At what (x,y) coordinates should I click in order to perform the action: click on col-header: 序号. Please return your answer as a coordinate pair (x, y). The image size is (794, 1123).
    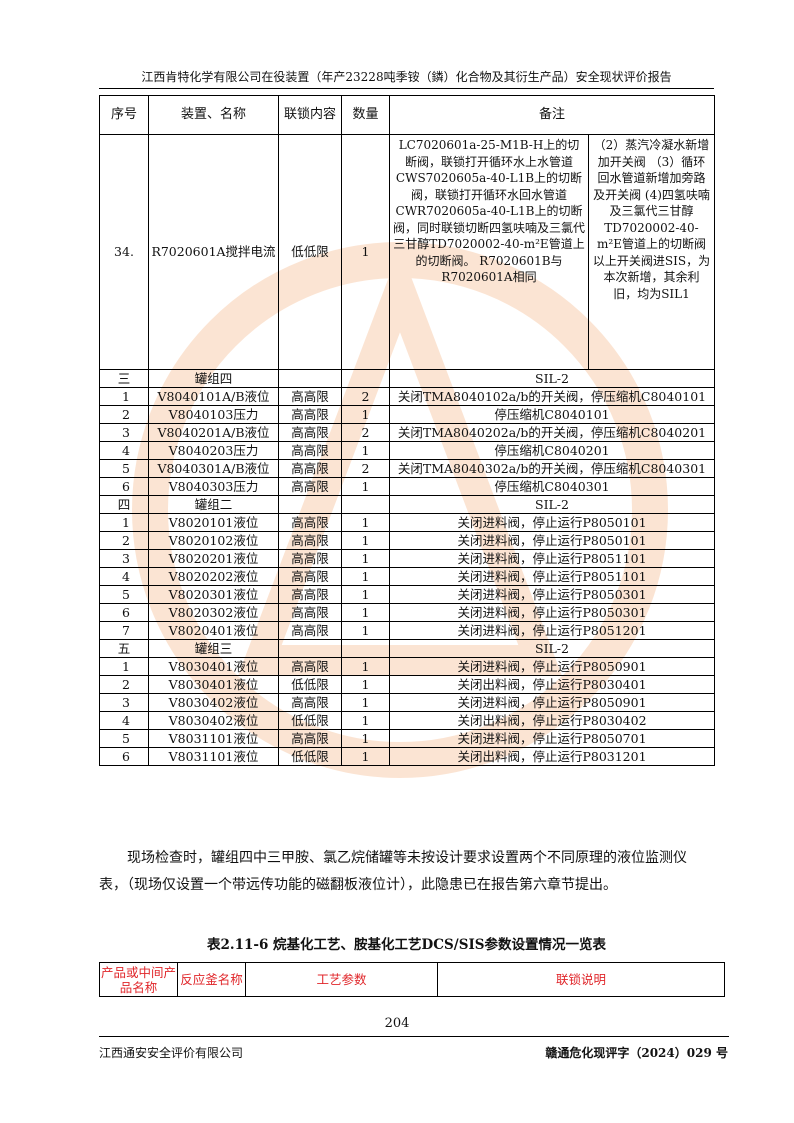
    Looking at the image, I should click on (124, 115).